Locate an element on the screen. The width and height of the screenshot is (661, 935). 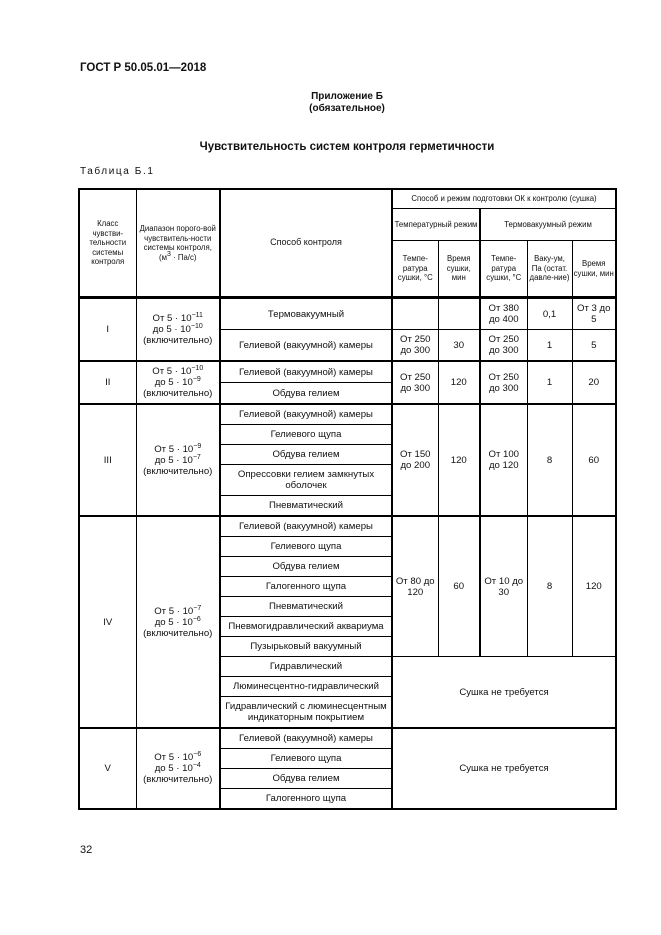
drying-value: 30 is located at coordinates (459, 345).